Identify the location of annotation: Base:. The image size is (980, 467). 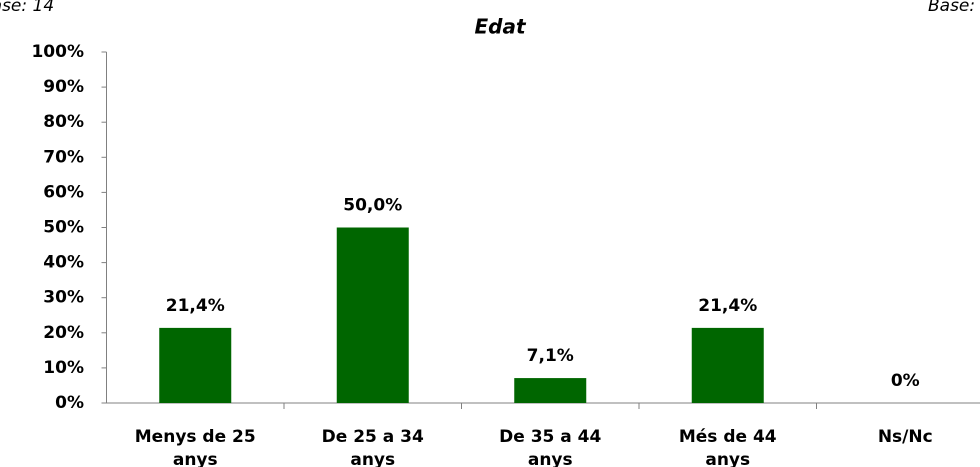
(951, 8).